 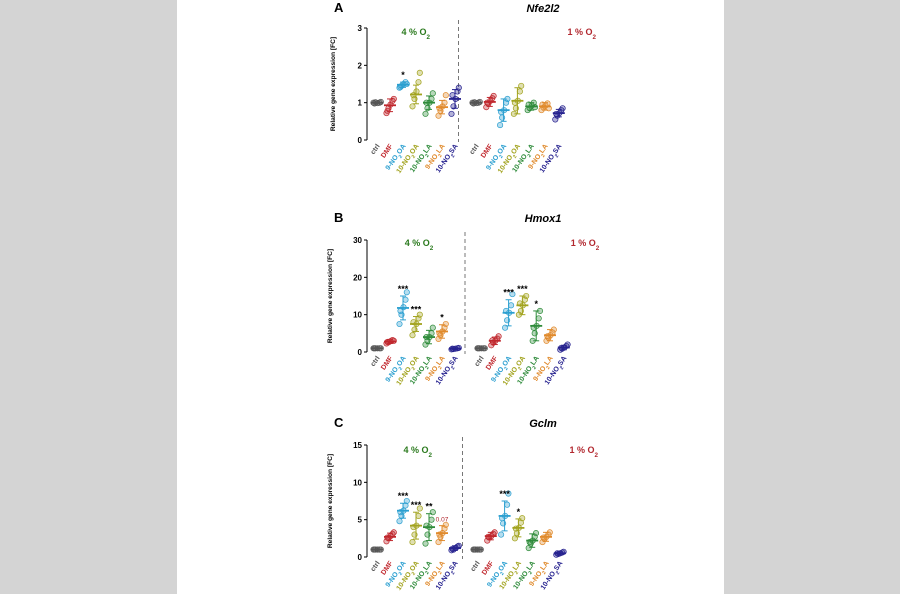 What do you see at coordinates (357, 445) in the screenshot?
I see `y-tick-label: 15` at bounding box center [357, 445].